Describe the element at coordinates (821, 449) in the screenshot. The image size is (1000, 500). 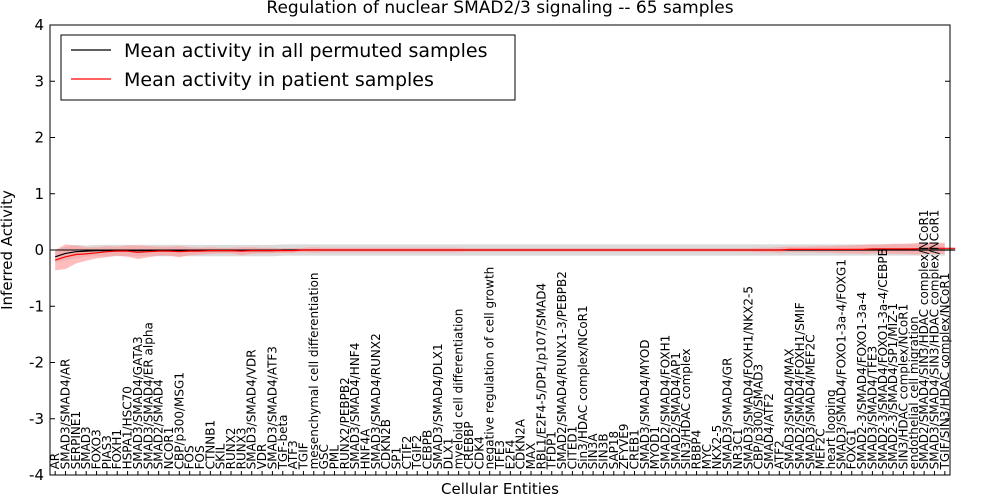
I see `x-tick-label: MEF2C` at that location.